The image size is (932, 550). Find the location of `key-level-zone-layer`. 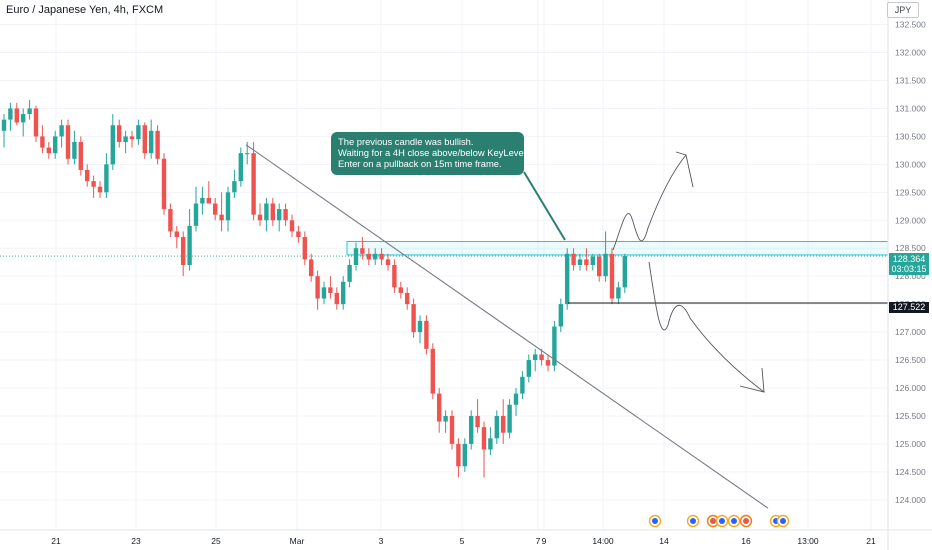

key-level-zone-layer is located at coordinates (444, 249).